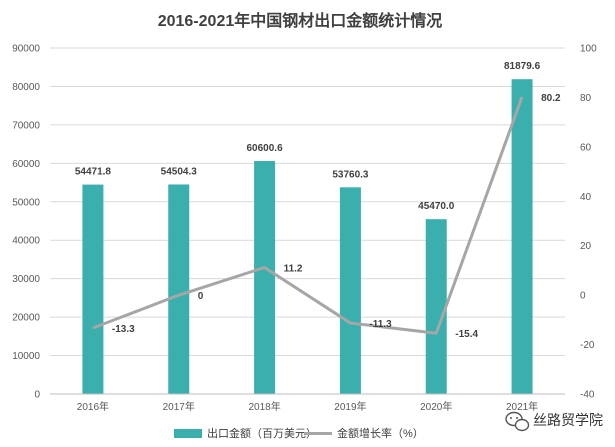  Describe the element at coordinates (568, 420) in the screenshot. I see `watermark-text: 丝路贸学院` at that location.